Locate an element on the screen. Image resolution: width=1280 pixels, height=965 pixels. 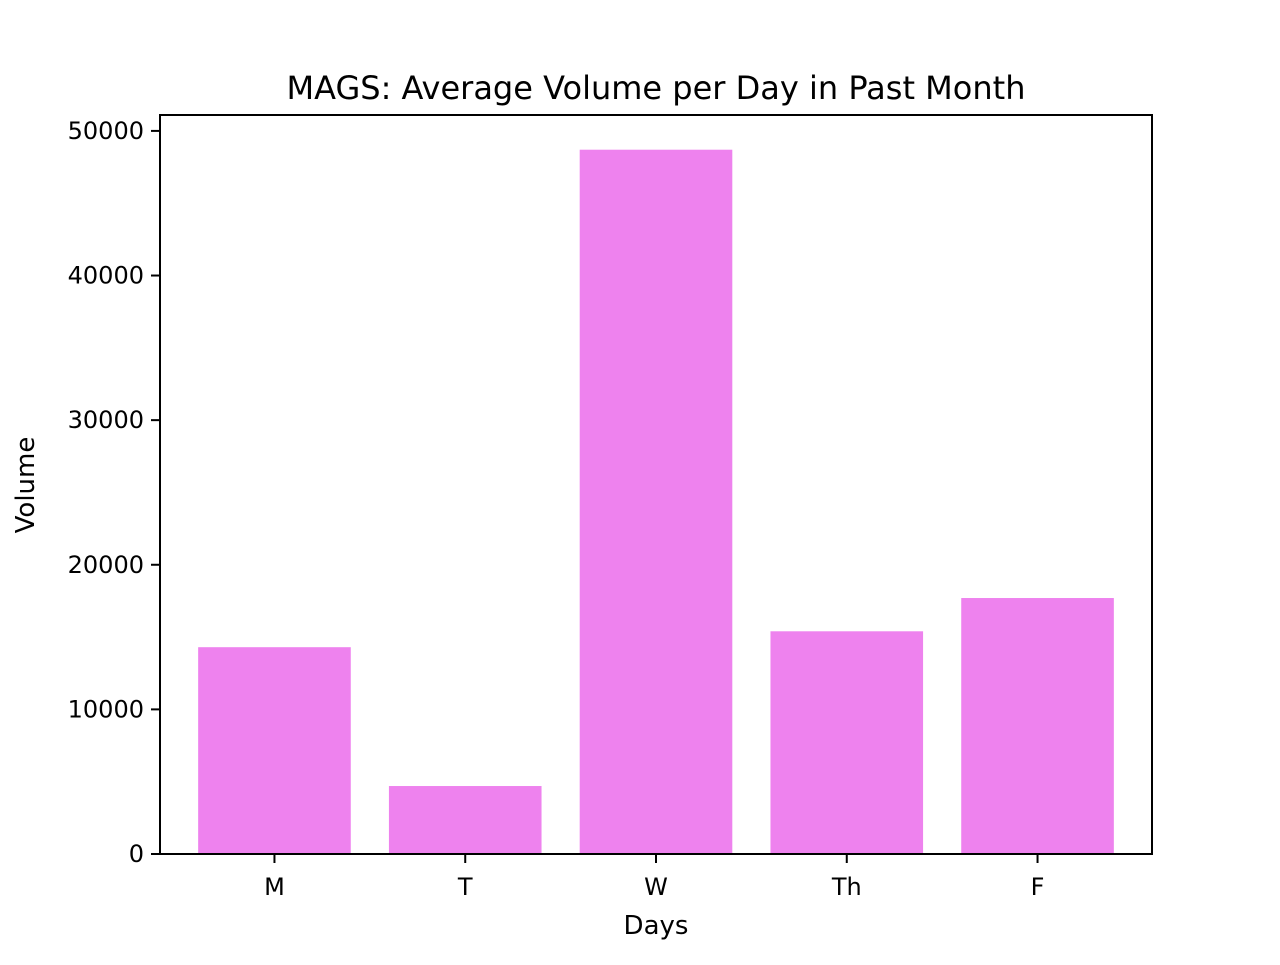
x-axis-label: Days is located at coordinates (656, 926).